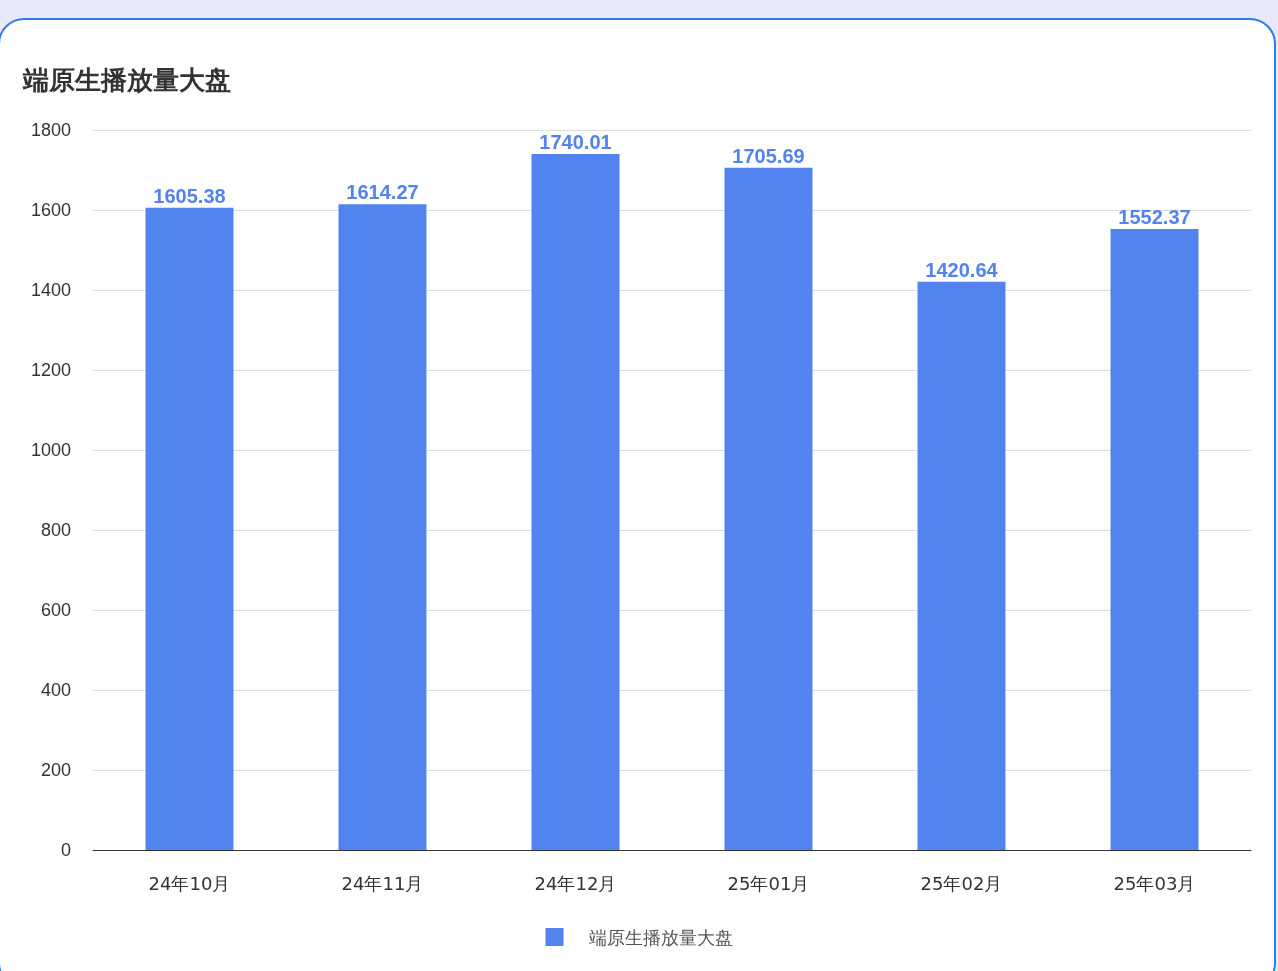 The width and height of the screenshot is (1278, 971). I want to click on legend-label: 端原生播放量大盘, so click(660, 937).